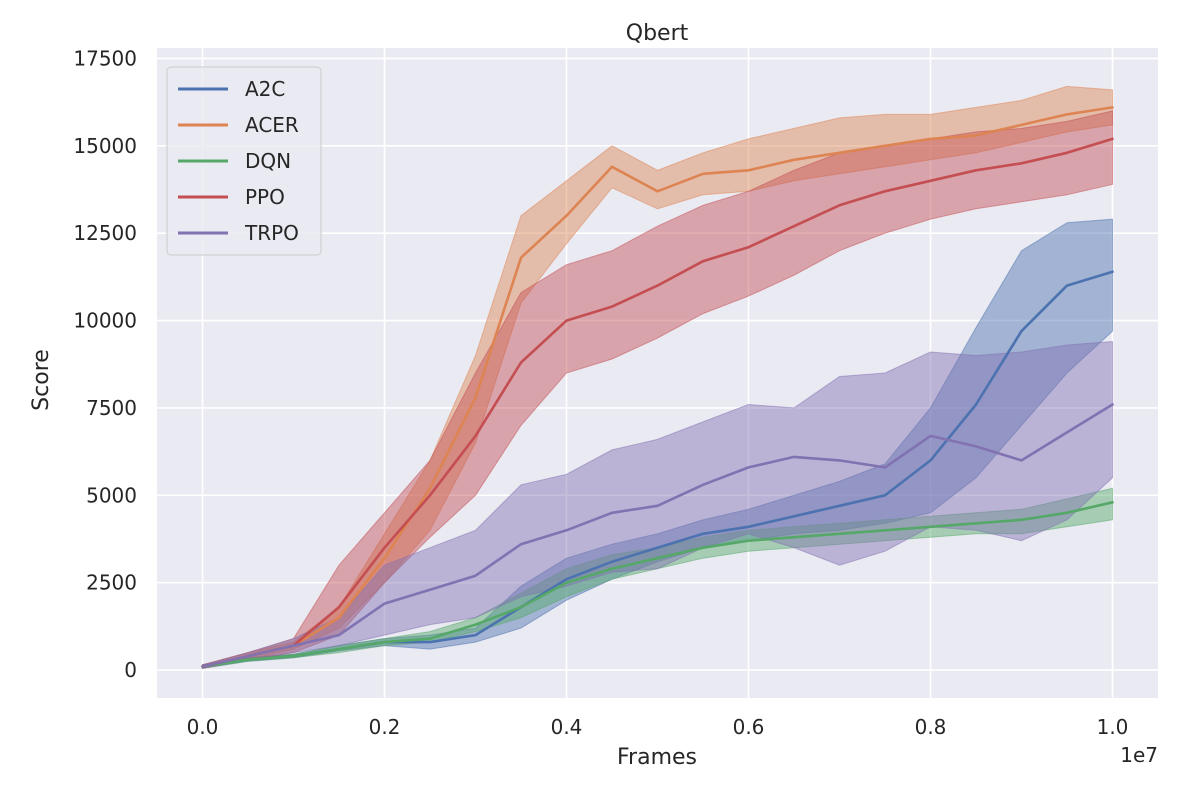  What do you see at coordinates (105, 321) in the screenshot?
I see `y-tick-label: 10000` at bounding box center [105, 321].